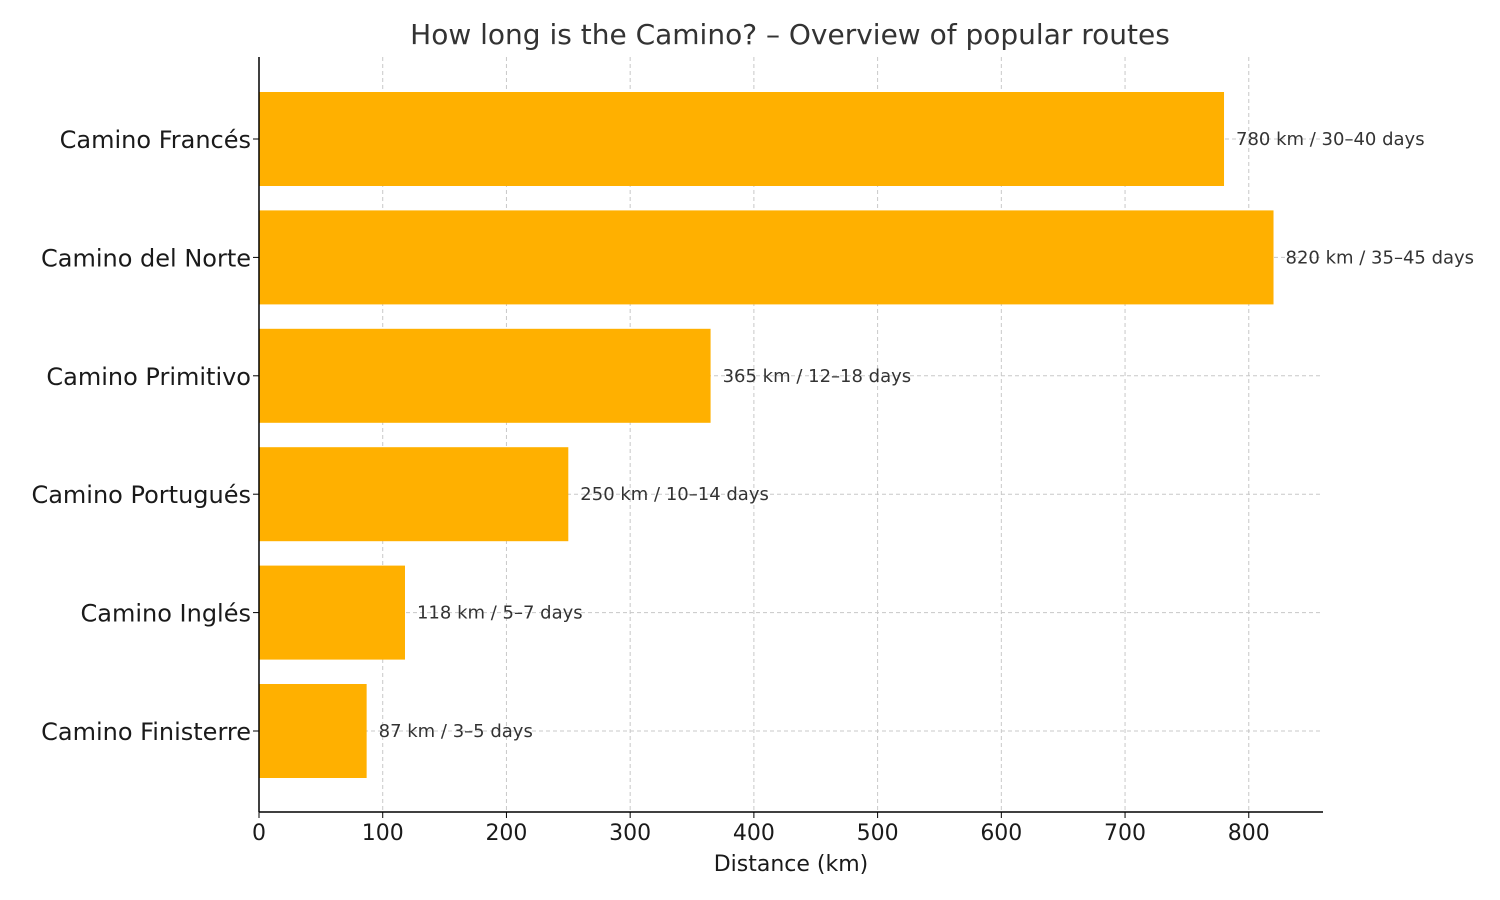 Image resolution: width=1500 pixels, height=900 pixels. Describe the element at coordinates (141, 495) in the screenshot. I see `category-label: Camino Portugués` at that location.